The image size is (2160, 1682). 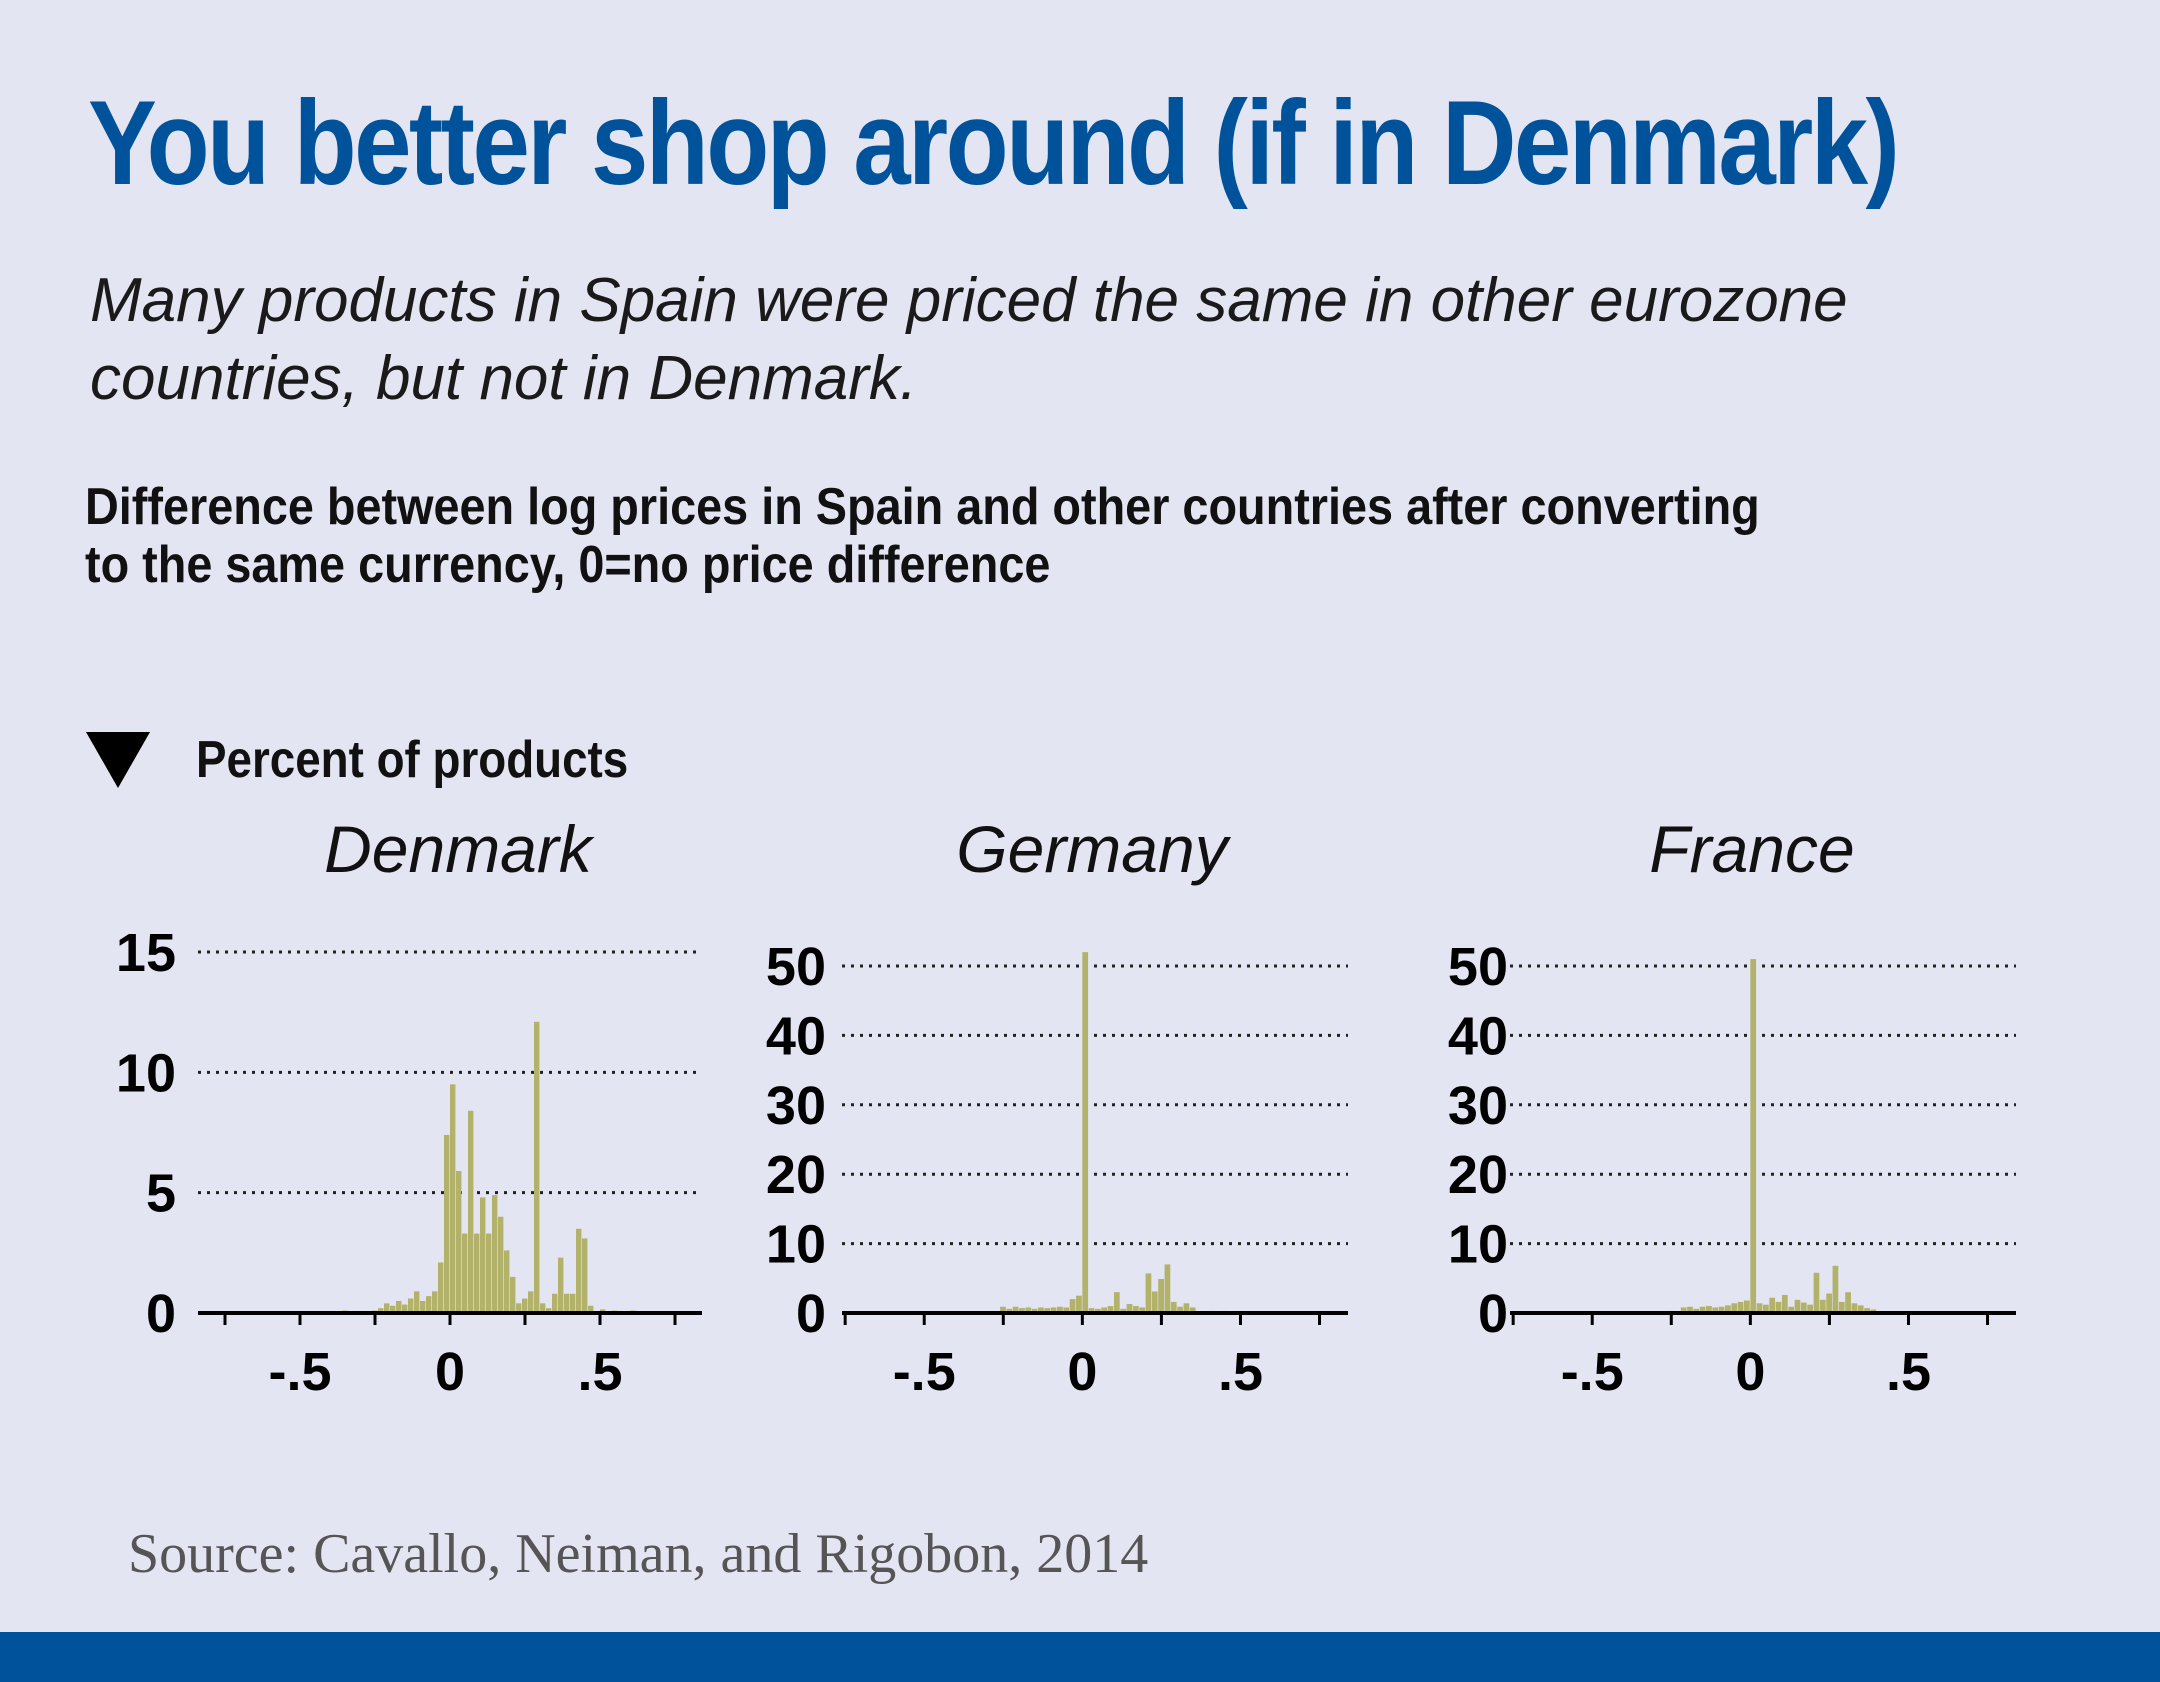 What do you see at coordinates (1751, 849) in the screenshot?
I see `france-chart-title: France` at bounding box center [1751, 849].